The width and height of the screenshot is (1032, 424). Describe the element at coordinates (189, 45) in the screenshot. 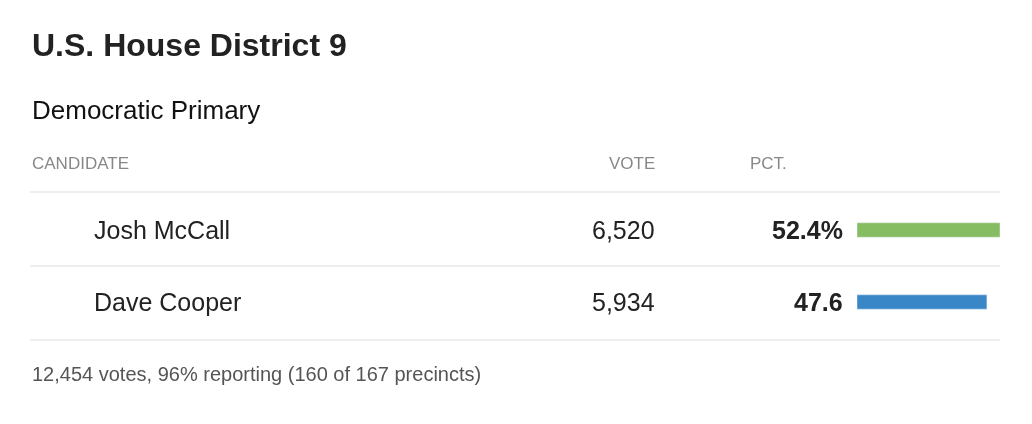

I see `text: U.S. House District 9` at that location.